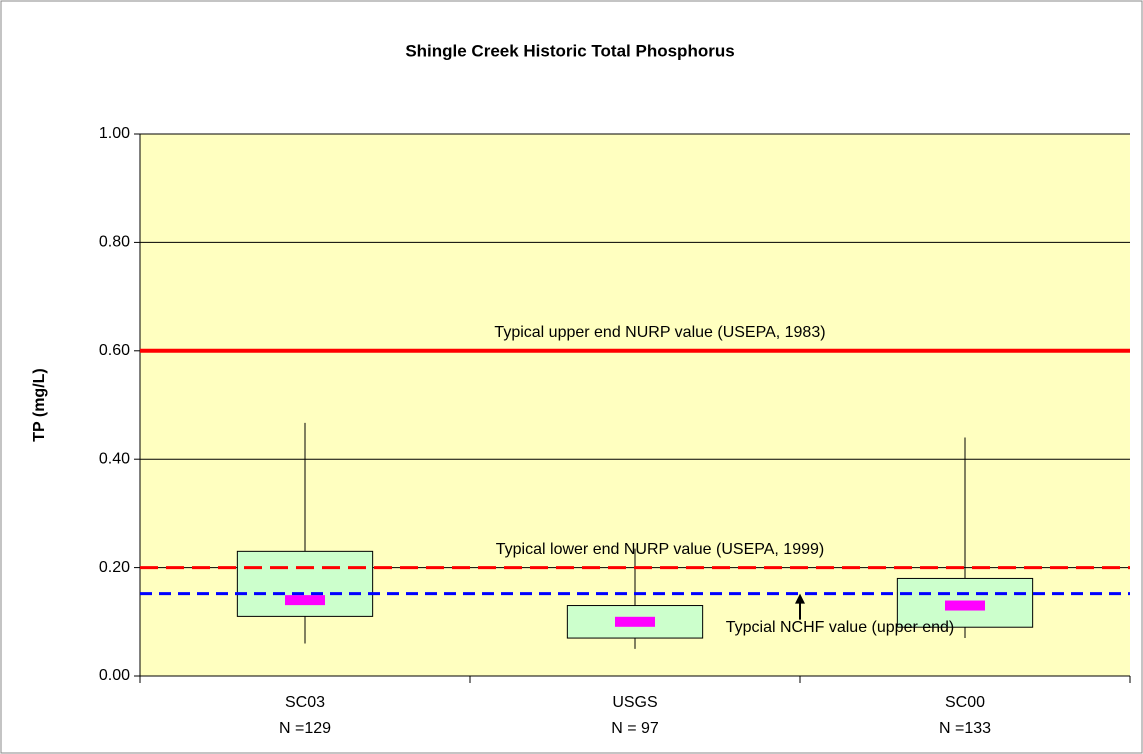  What do you see at coordinates (114, 675) in the screenshot?
I see `y-tick-label: 0.00` at bounding box center [114, 675].